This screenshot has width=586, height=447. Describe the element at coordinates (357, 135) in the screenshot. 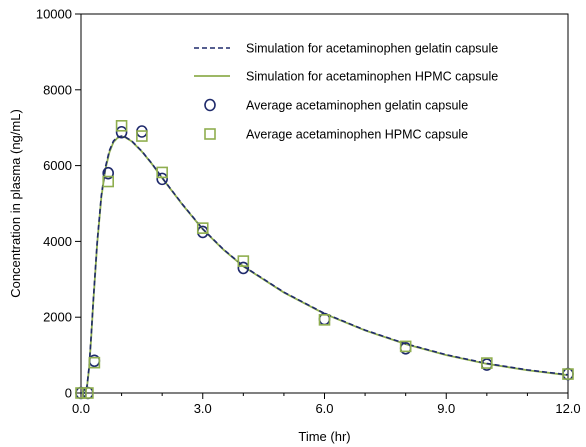

I see `legend-label: Average acetaminophen HPMC capsule` at that location.